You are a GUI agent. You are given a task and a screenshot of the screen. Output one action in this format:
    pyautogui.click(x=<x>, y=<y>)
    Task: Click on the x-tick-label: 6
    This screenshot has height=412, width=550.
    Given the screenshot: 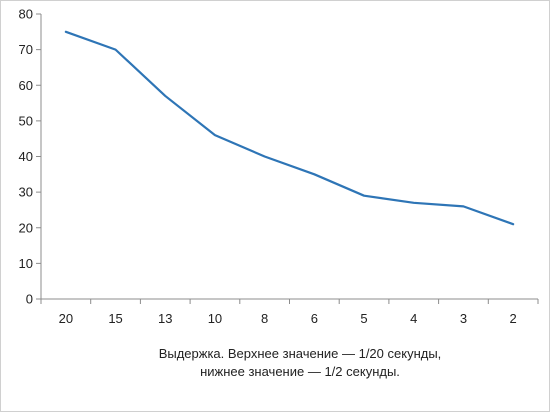 What is the action you would take?
    pyautogui.click(x=314, y=318)
    